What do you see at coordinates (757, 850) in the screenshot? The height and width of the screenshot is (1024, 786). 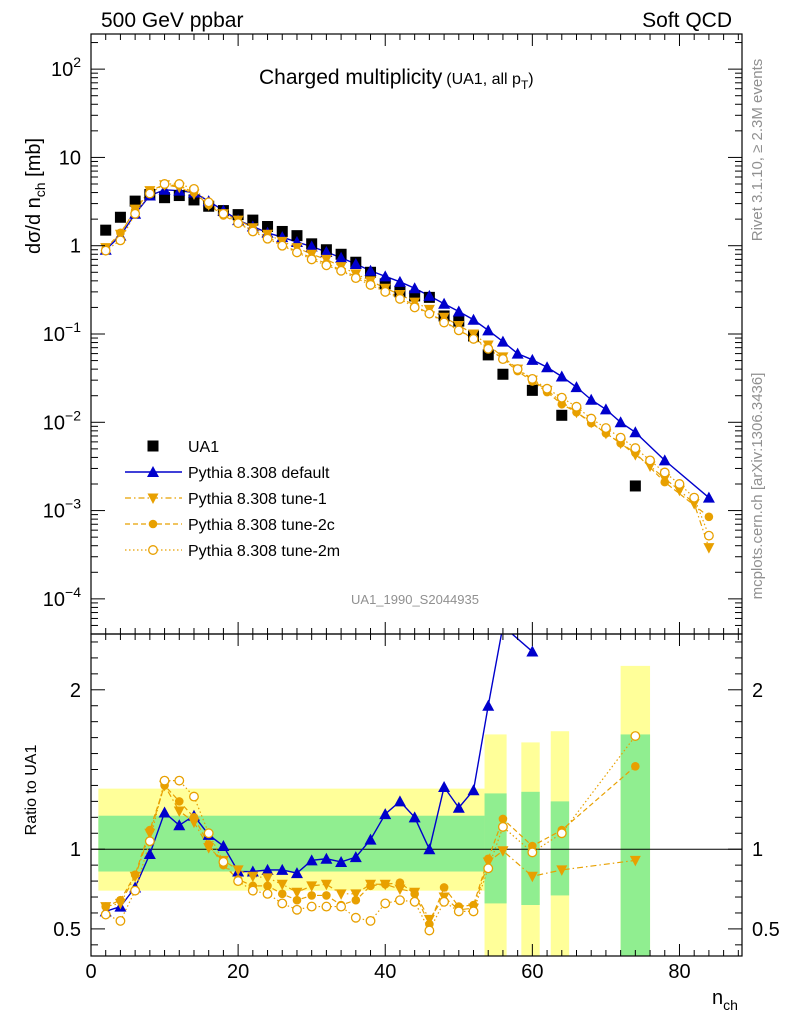 I see `ratio-y-tick-label-right: 1` at bounding box center [757, 850].